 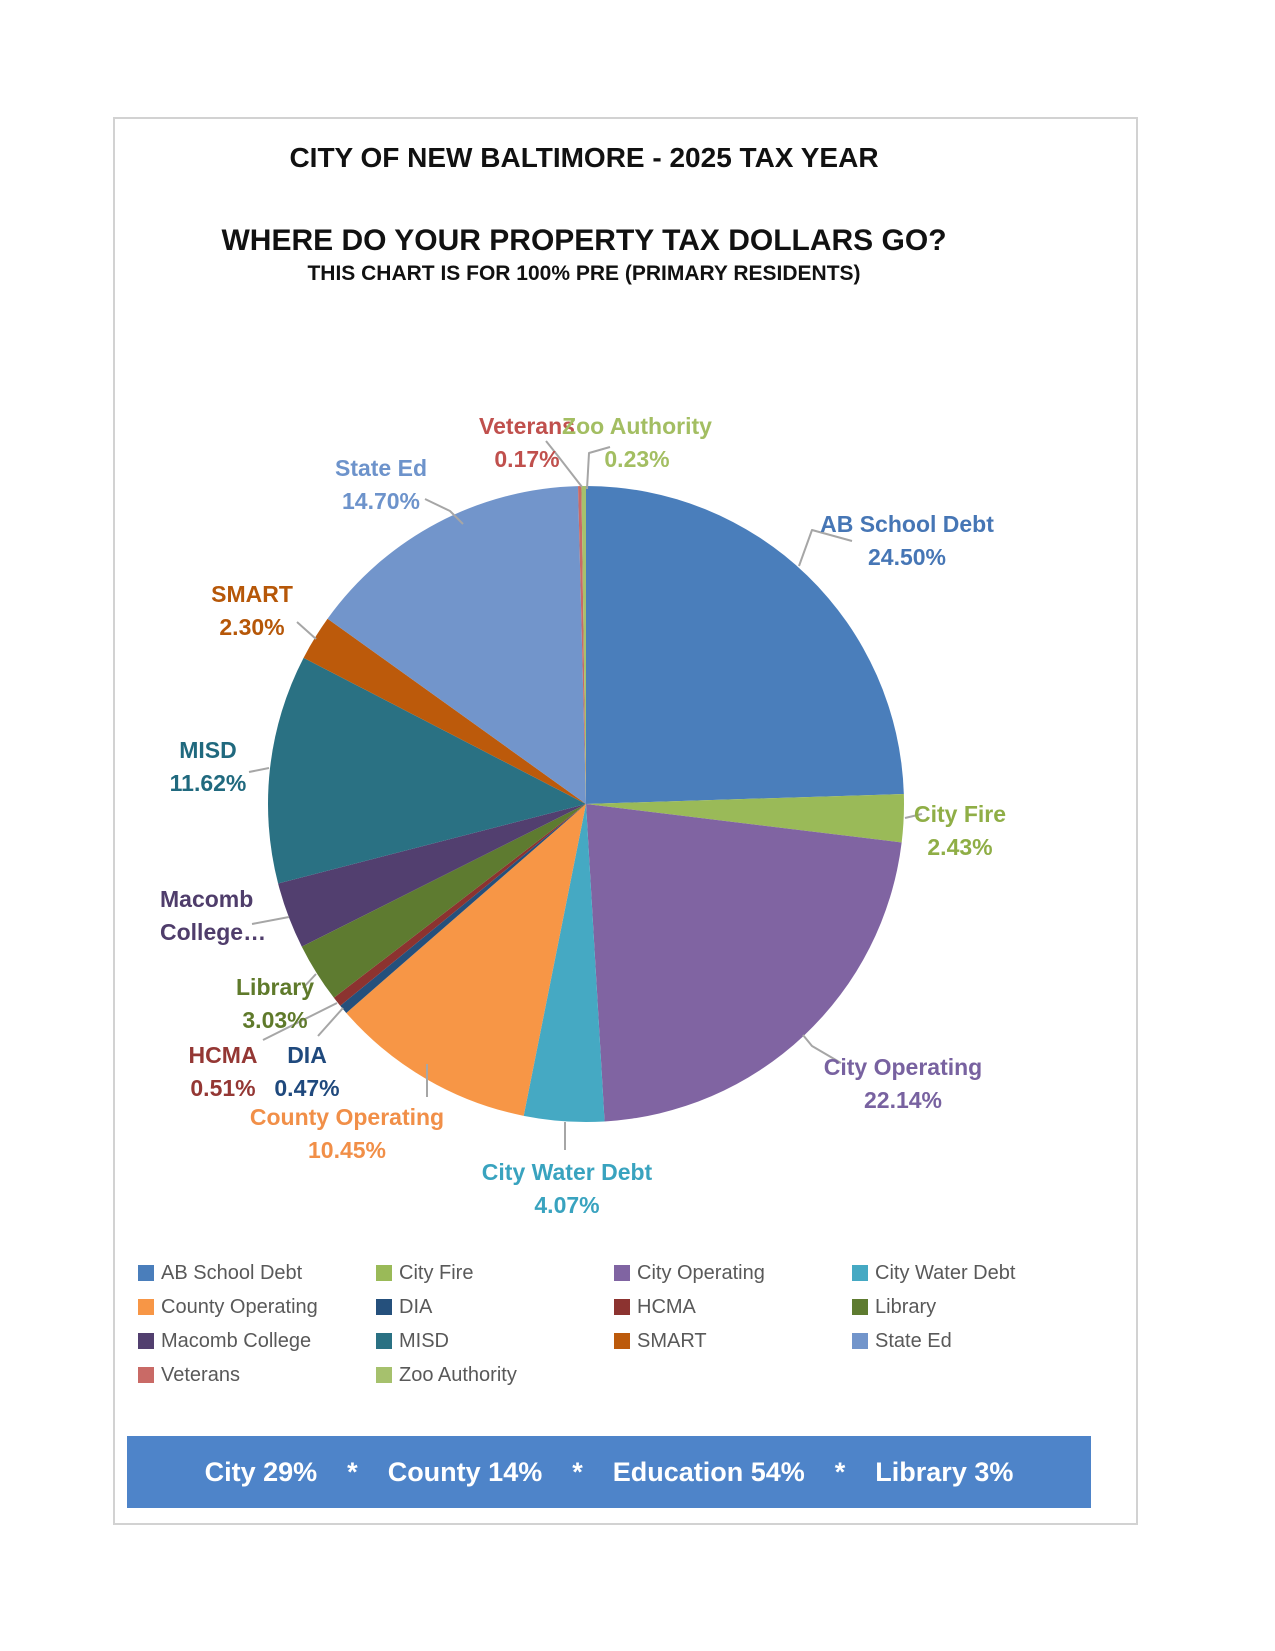 What do you see at coordinates (146, 1375) in the screenshot?
I see `legend-swatch-veterans` at bounding box center [146, 1375].